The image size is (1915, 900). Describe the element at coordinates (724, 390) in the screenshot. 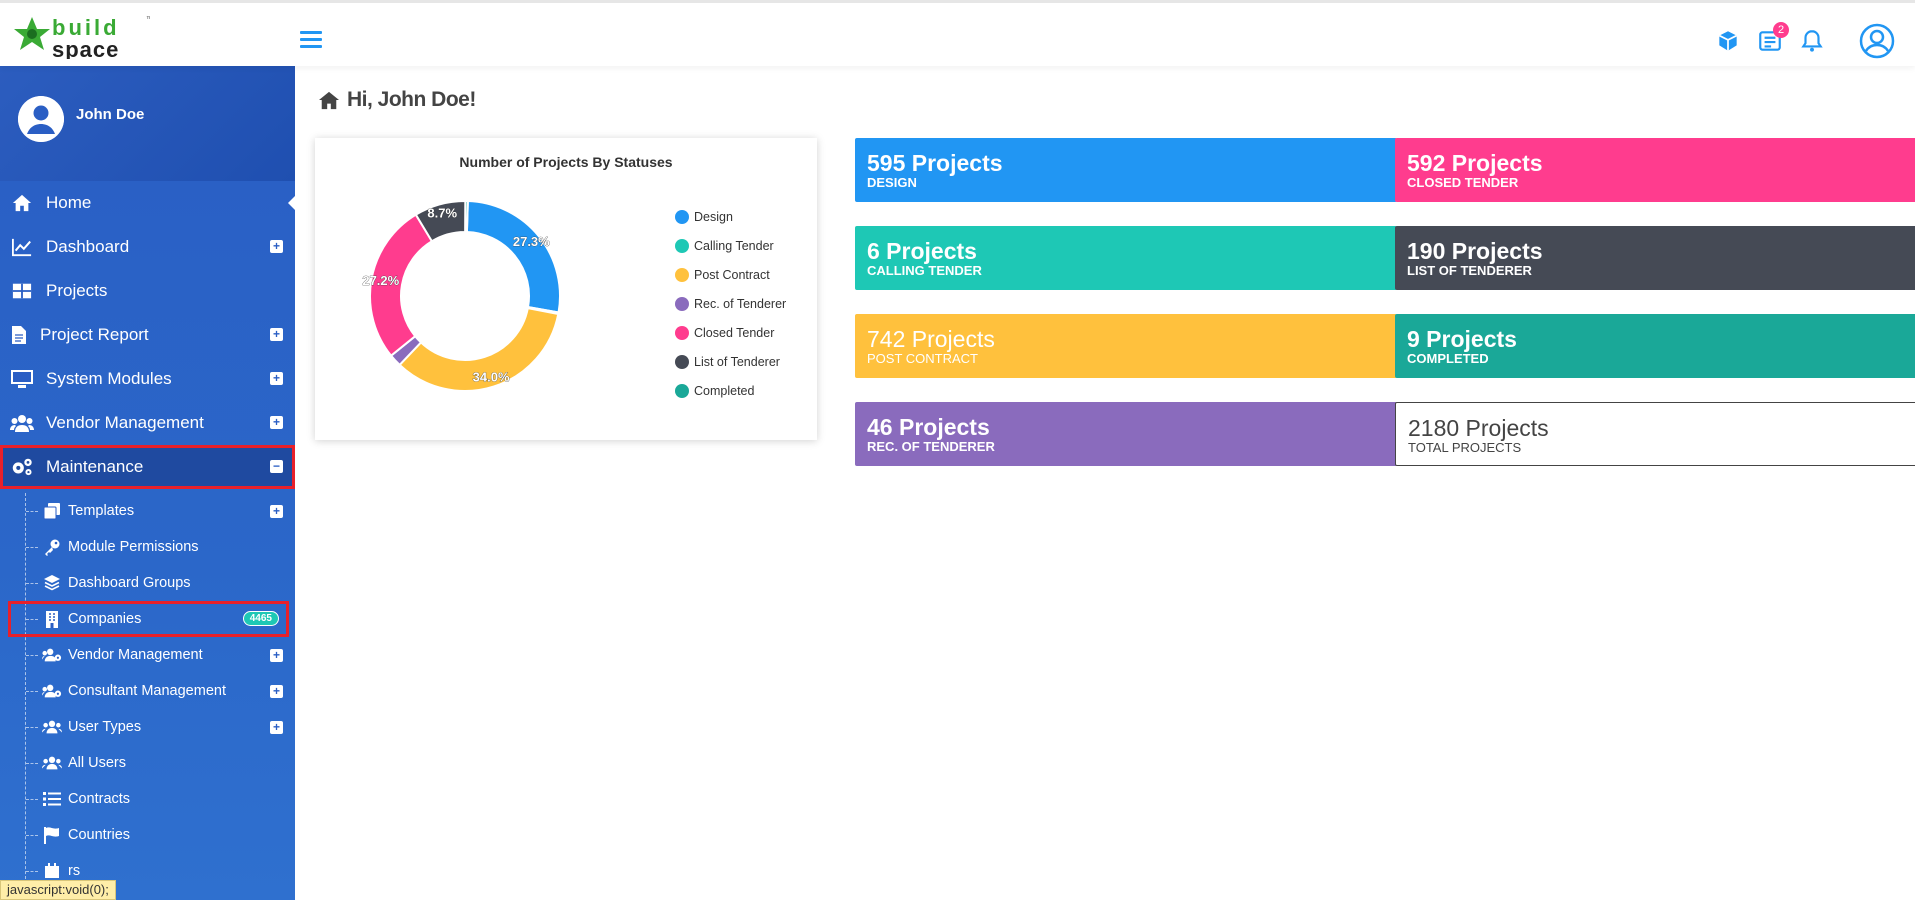

I see `legend-label: Completed` at that location.